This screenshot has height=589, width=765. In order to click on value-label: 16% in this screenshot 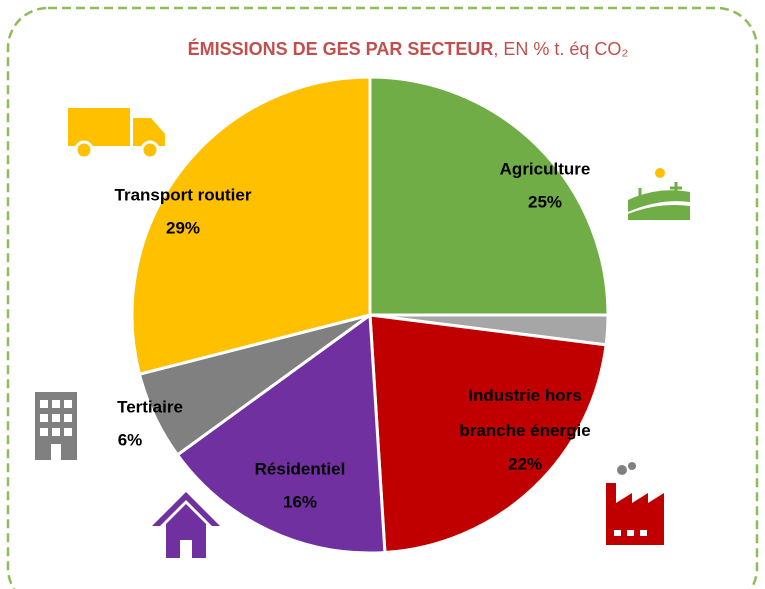, I will do `click(300, 501)`.